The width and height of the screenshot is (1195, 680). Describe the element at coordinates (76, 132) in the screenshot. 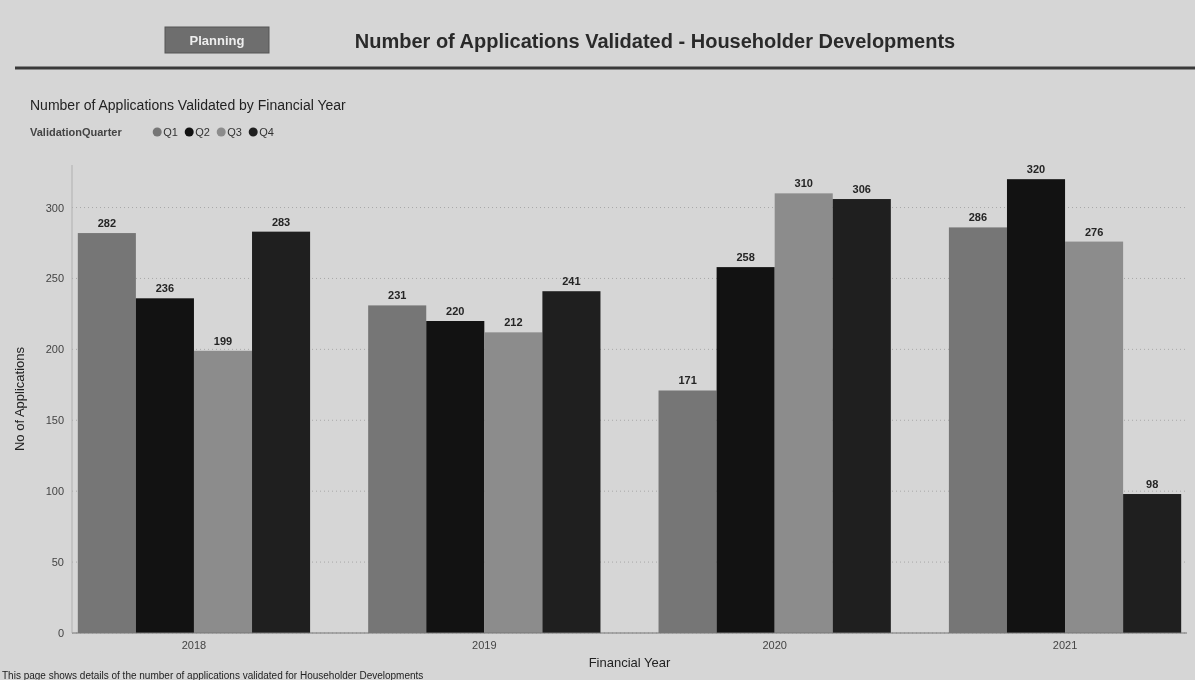

I see `legend-title: ValidationQuarter` at that location.